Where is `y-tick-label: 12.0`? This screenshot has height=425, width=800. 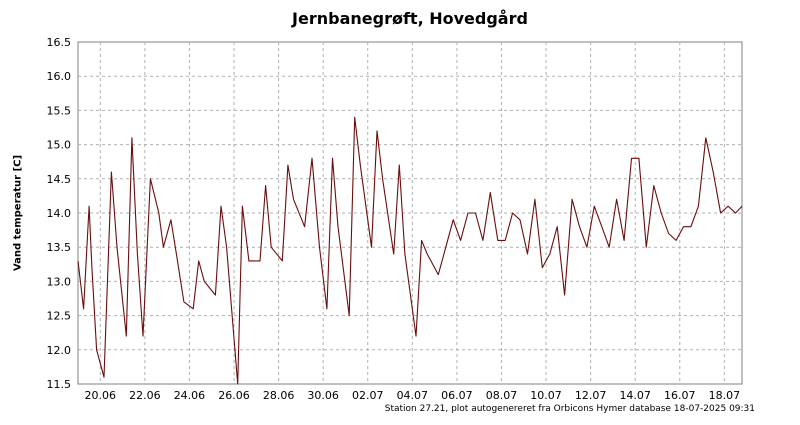 y-tick-label: 12.0 is located at coordinates (59, 350).